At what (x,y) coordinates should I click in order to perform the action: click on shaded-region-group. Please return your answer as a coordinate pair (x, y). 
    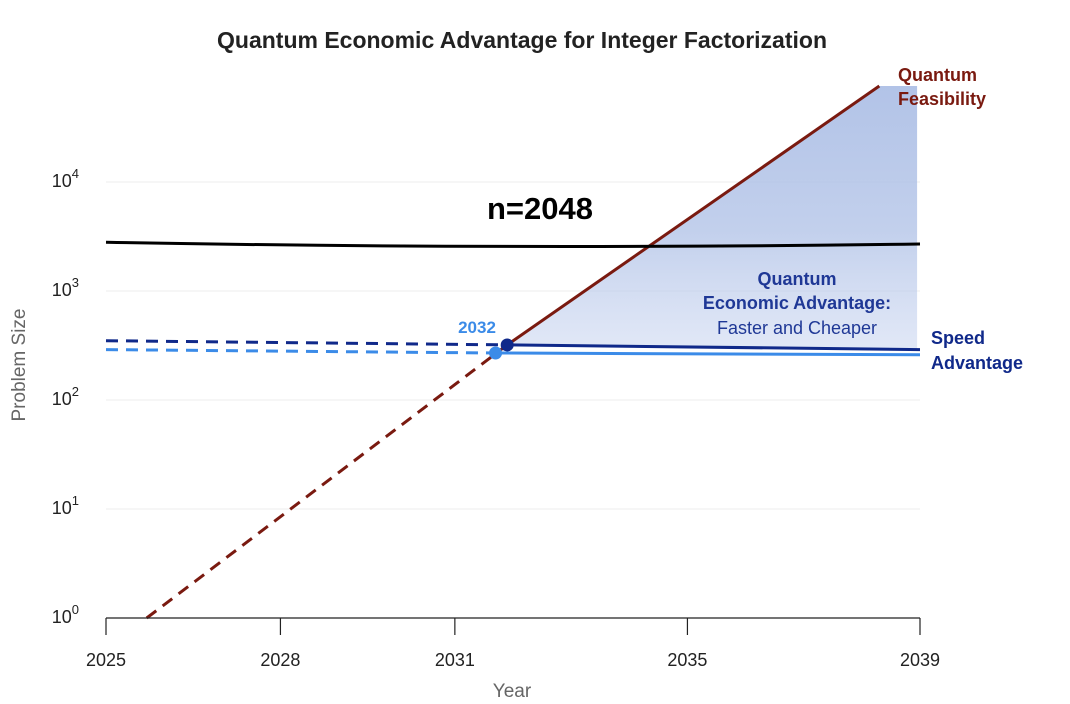
    Looking at the image, I should click on (712, 217).